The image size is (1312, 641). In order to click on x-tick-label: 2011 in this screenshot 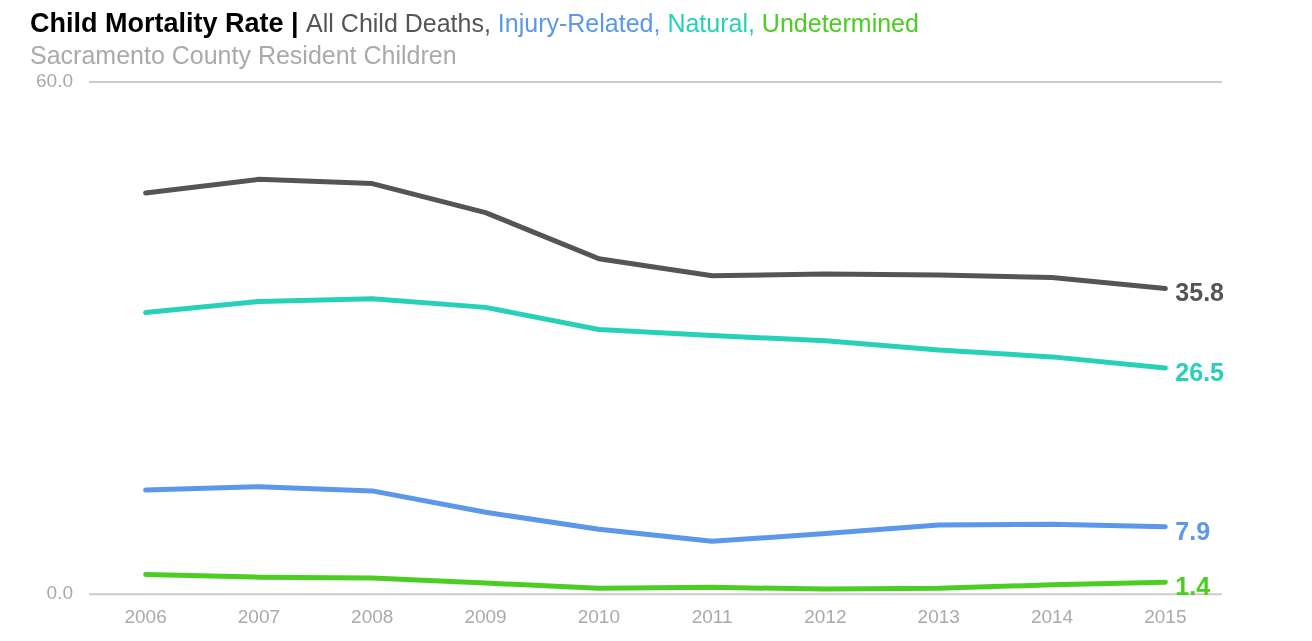, I will do `click(712, 616)`.